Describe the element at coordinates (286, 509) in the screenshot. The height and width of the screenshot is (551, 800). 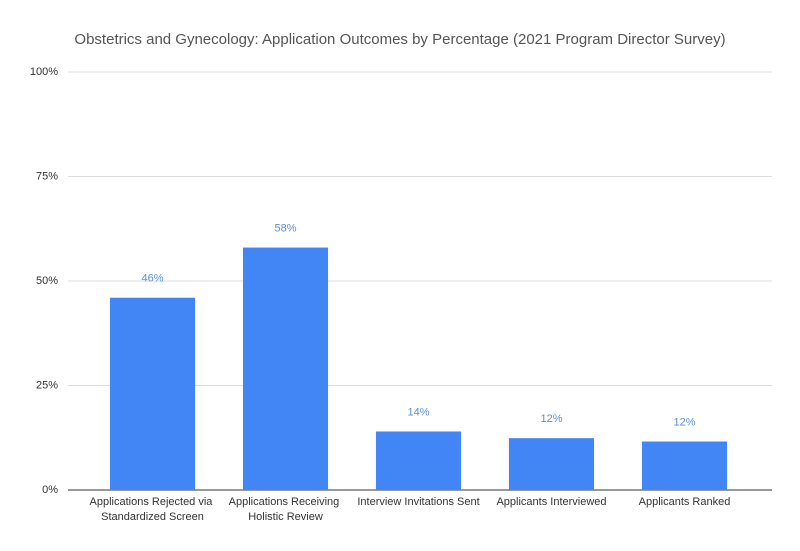
I see `x-tick-label: Applications Receiving Holistic Review` at that location.